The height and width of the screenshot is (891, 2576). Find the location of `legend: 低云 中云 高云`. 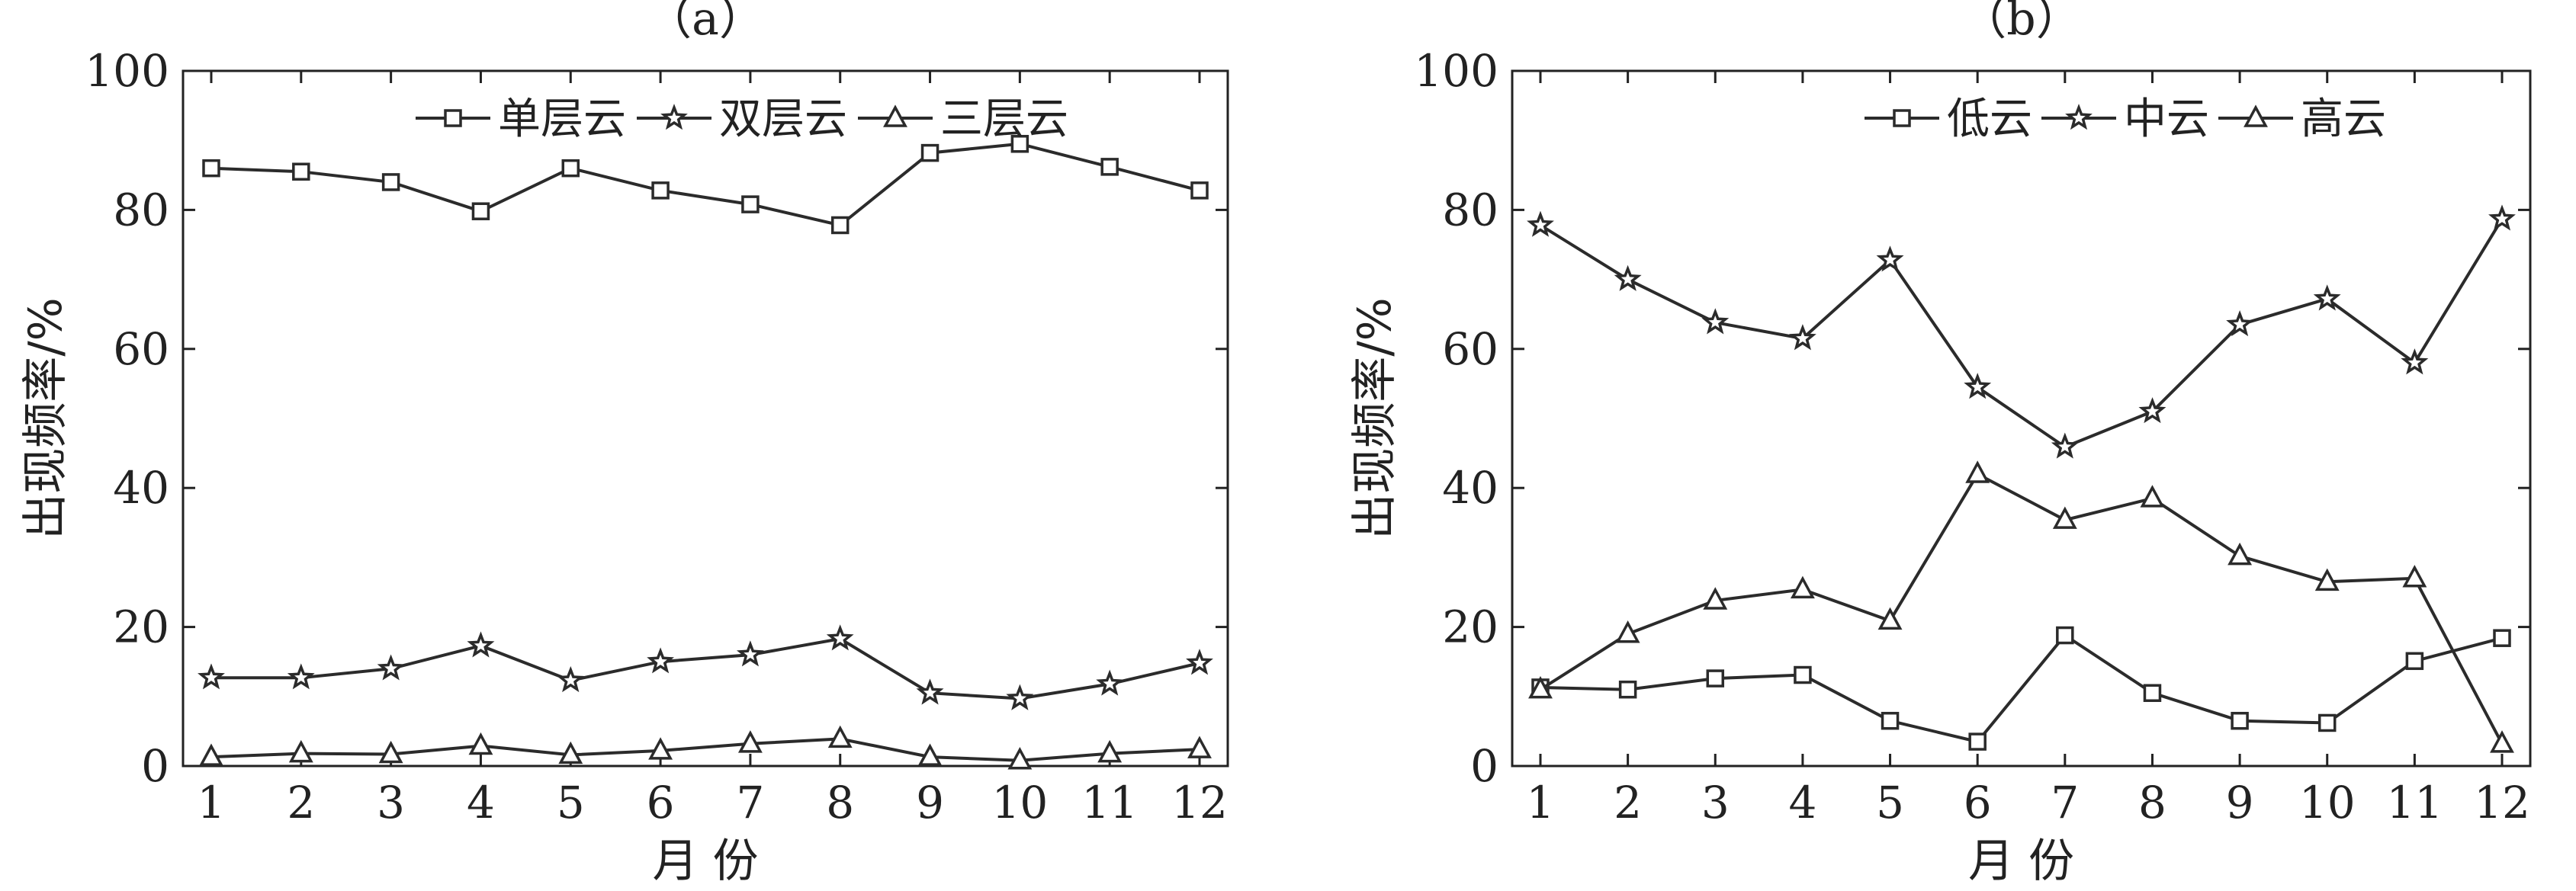

legend: 低云 中云 高云 is located at coordinates (2125, 119).